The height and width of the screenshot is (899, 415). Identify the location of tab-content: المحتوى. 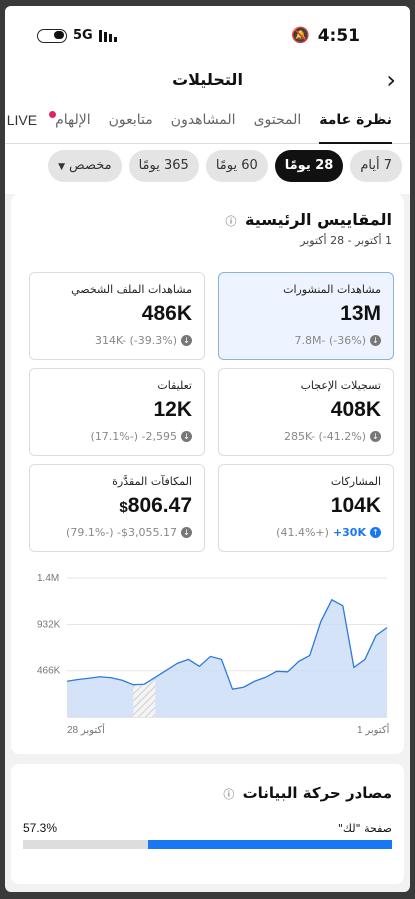
(277, 120).